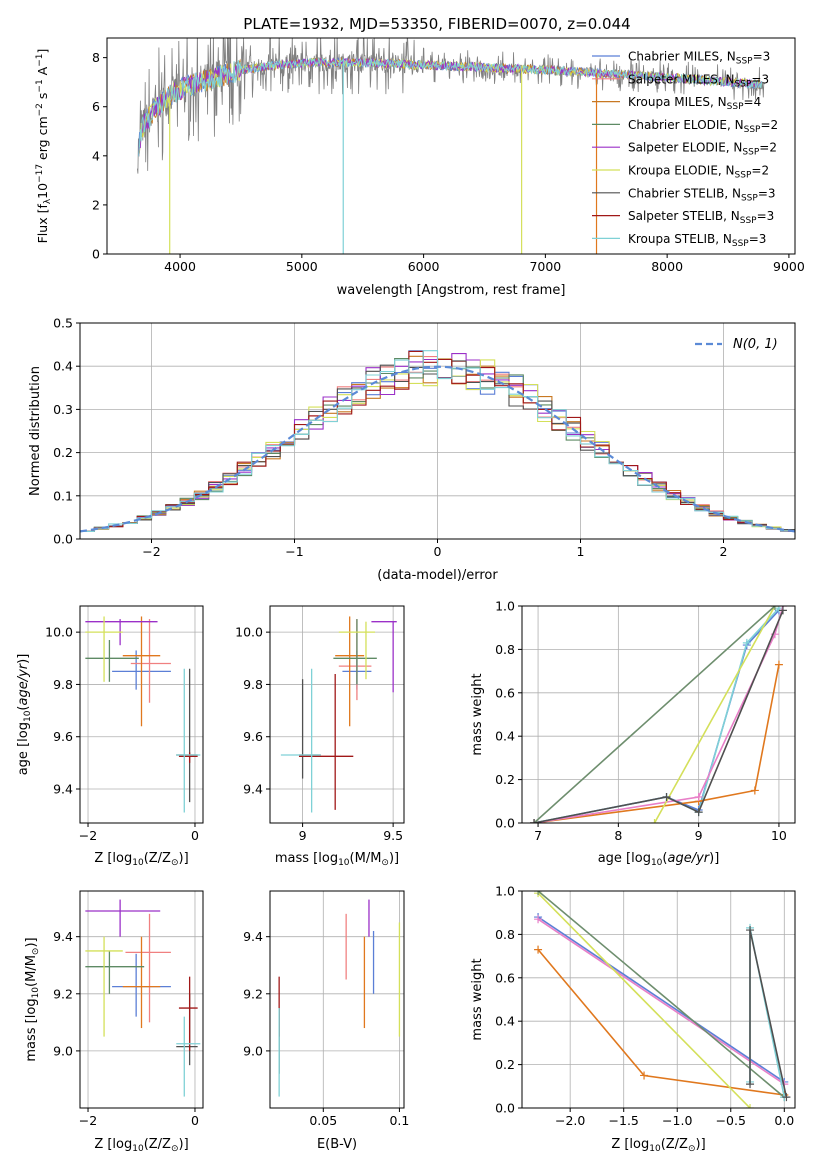 The height and width of the screenshot is (1170, 819). What do you see at coordinates (28, 716) in the screenshot?
I see `age_vs_Z-y-label-part: 10` at bounding box center [28, 716].